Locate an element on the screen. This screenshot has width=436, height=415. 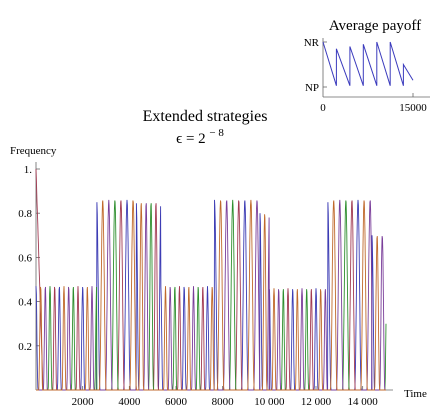
y-tick-label: 1. is located at coordinates (28, 170).